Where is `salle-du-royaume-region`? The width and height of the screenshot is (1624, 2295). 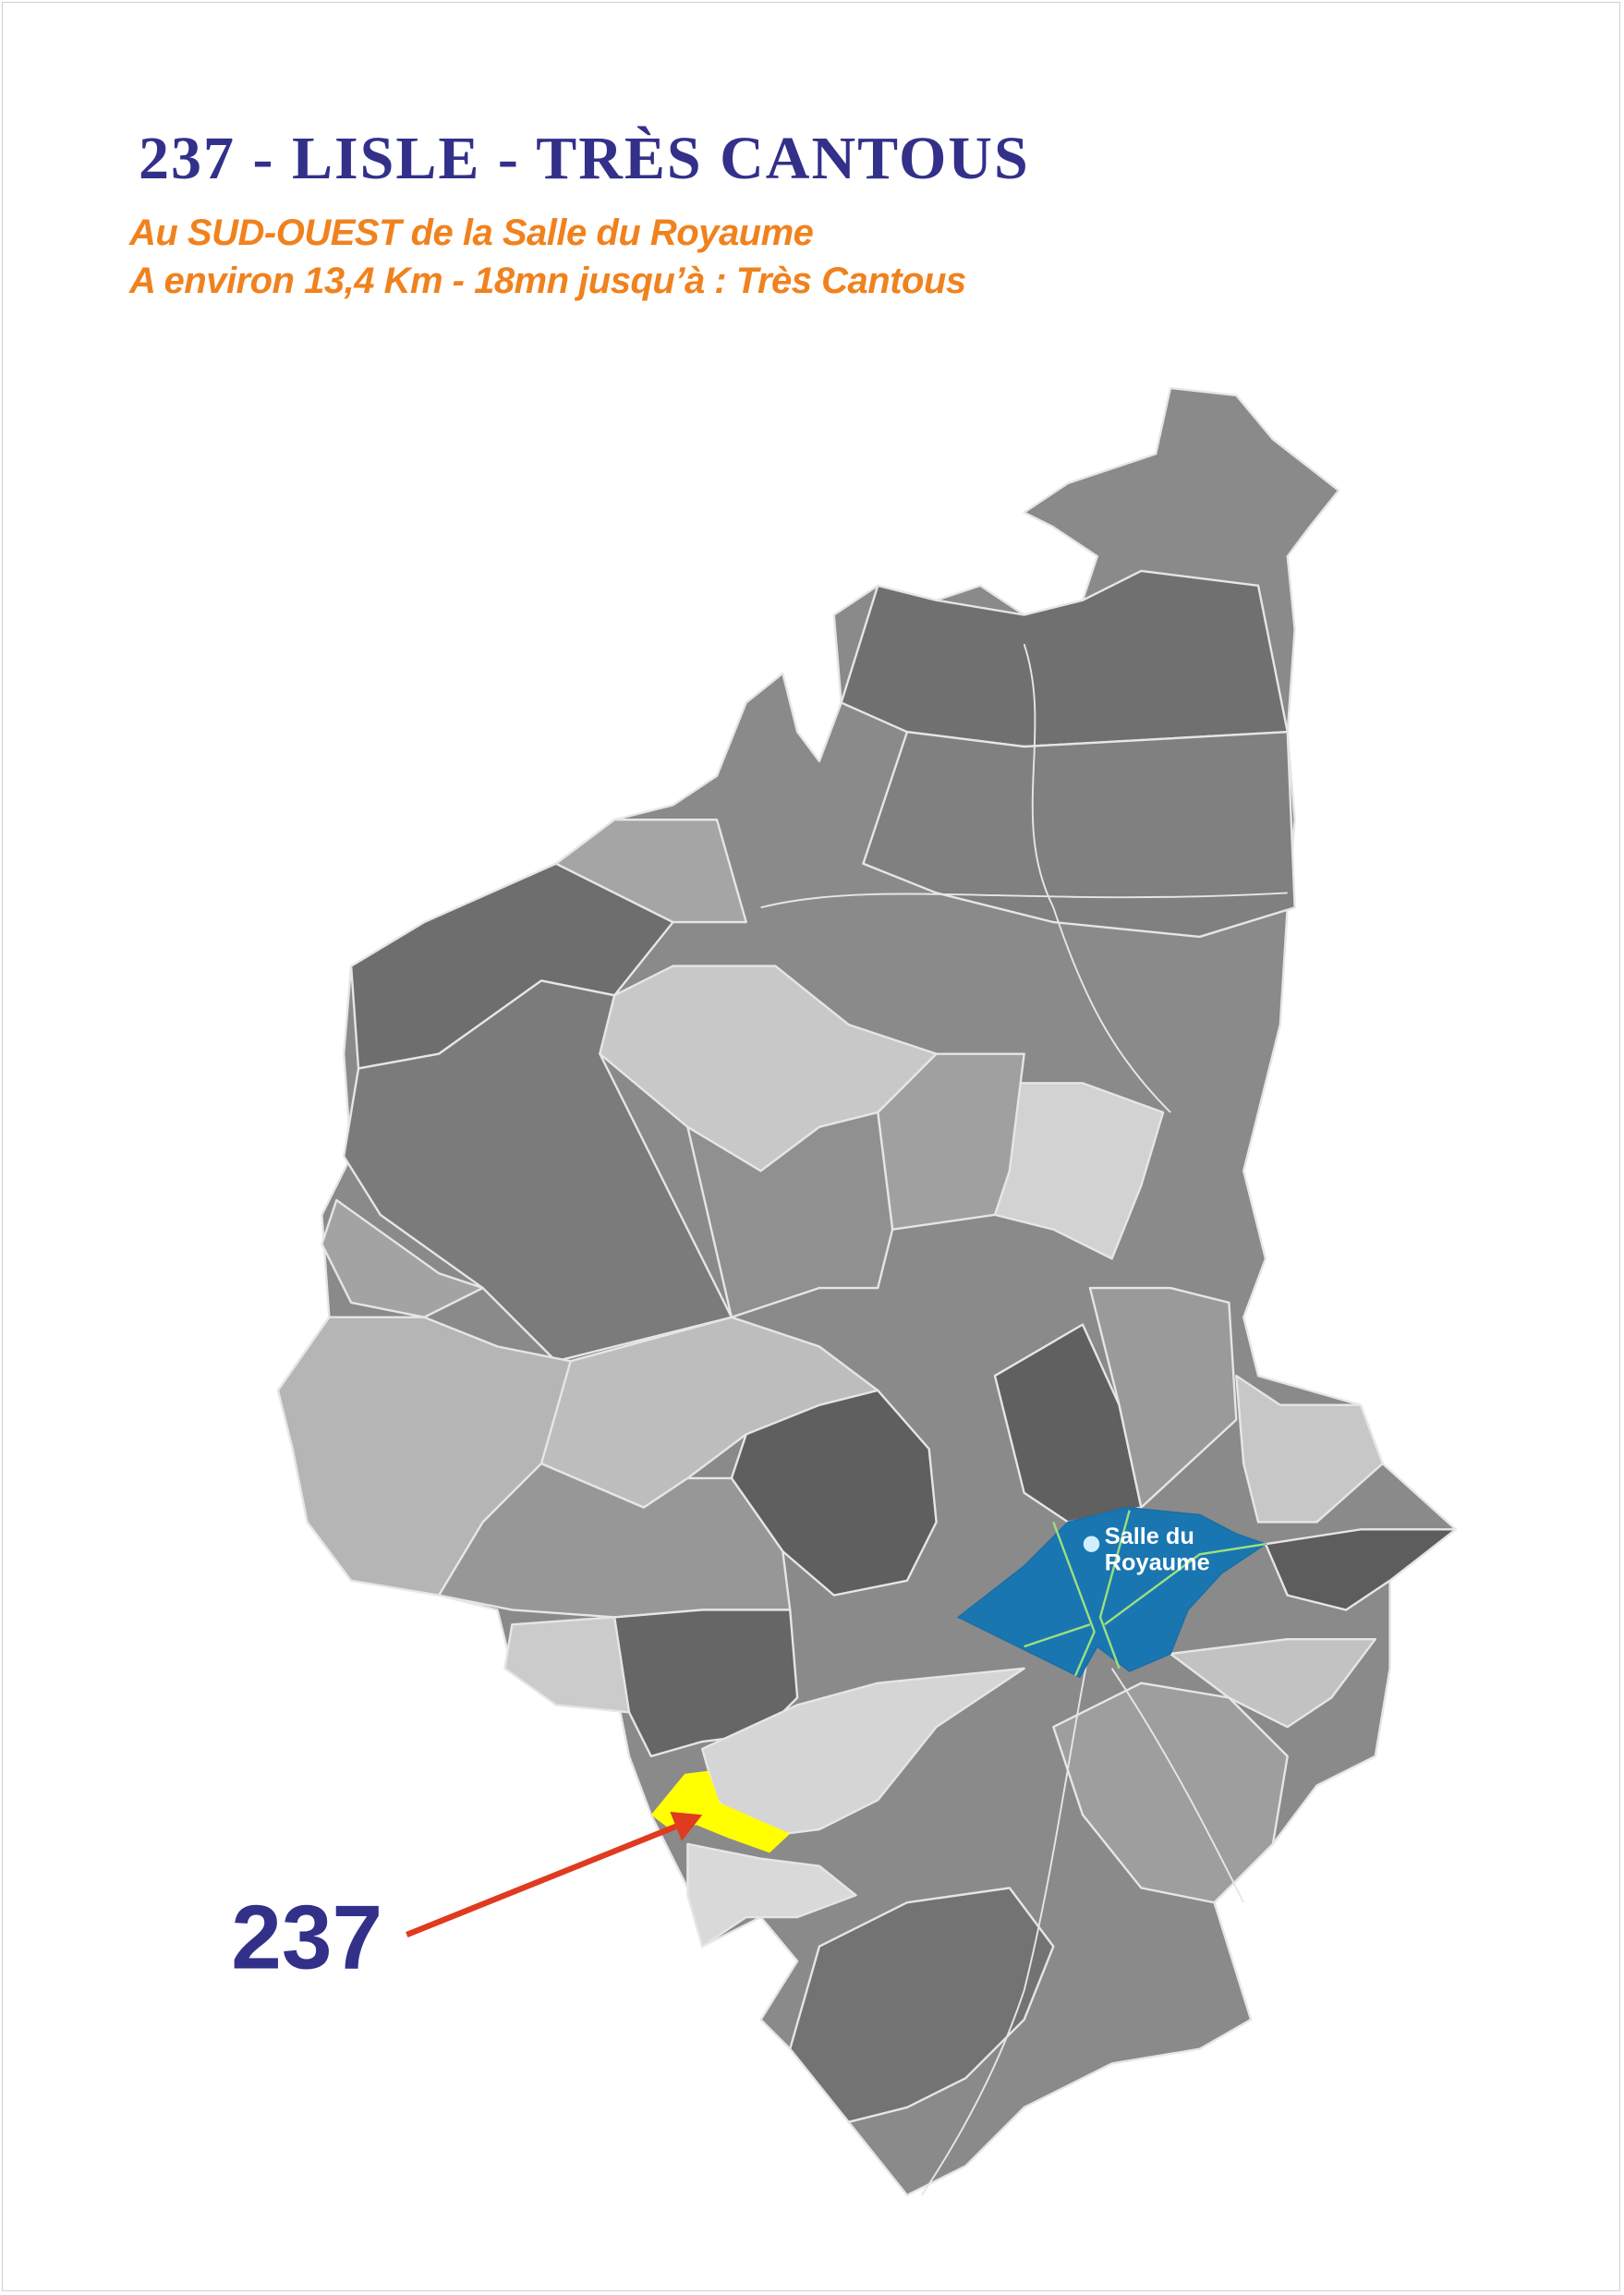
salle-du-royaume-region is located at coordinates (1112, 1592).